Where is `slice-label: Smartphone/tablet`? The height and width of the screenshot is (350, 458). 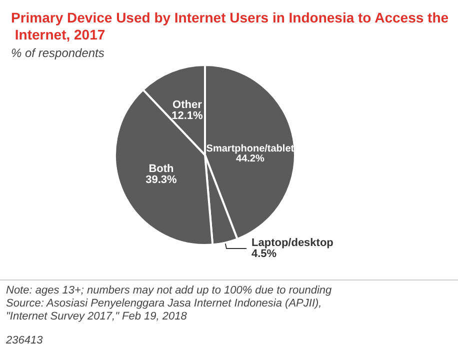
slice-label: Smartphone/tablet is located at coordinates (250, 149).